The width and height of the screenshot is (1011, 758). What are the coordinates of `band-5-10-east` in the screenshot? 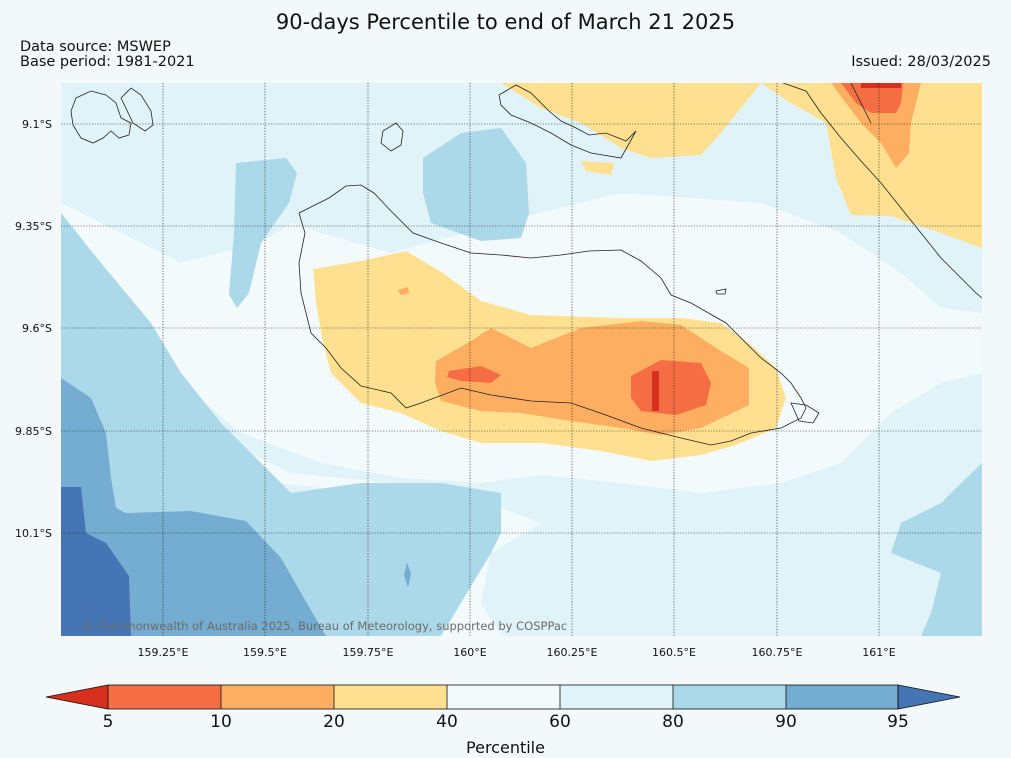 It's located at (671, 387).